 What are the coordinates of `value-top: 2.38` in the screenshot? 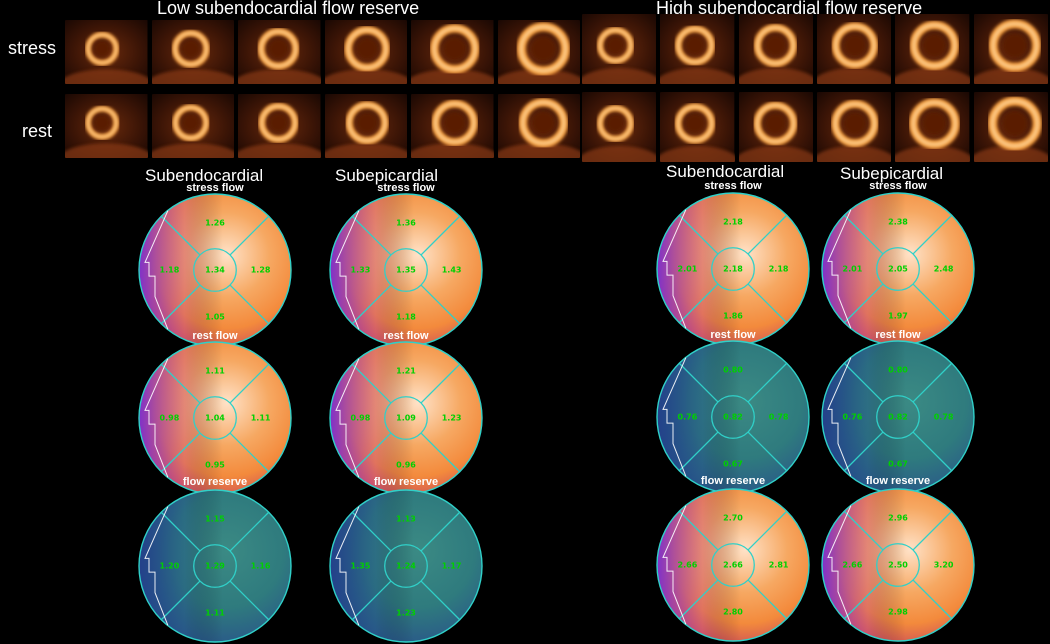 It's located at (898, 221).